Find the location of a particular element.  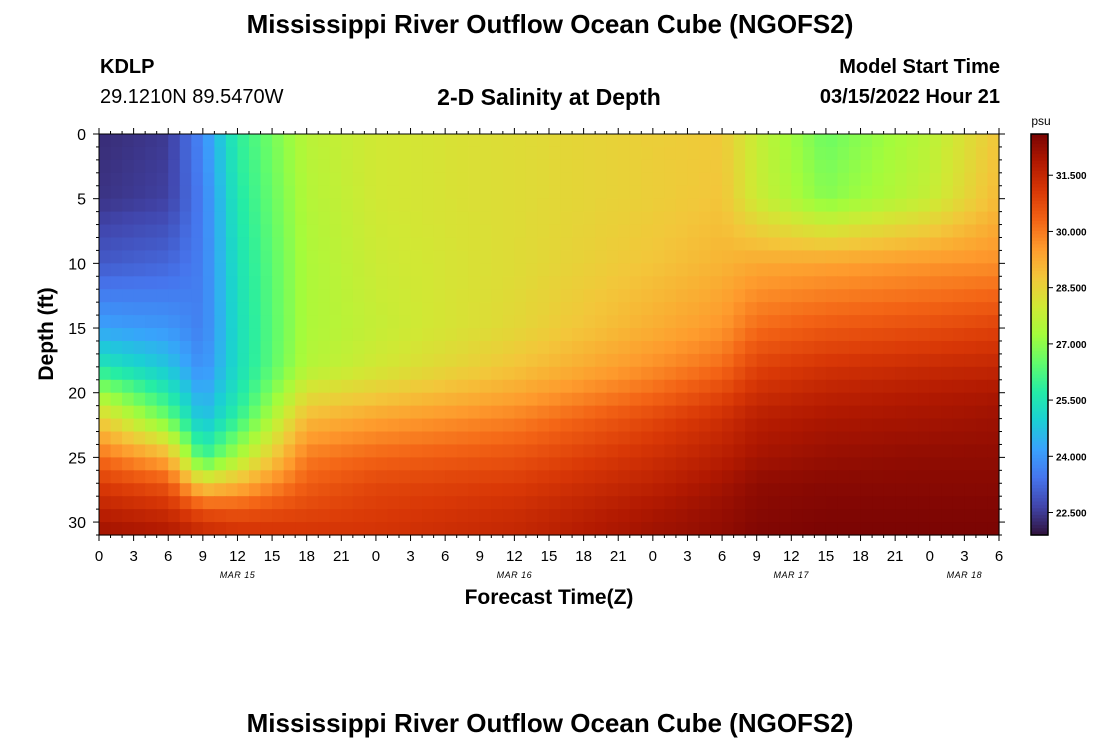

x-tick-label: 15 is located at coordinates (549, 556).